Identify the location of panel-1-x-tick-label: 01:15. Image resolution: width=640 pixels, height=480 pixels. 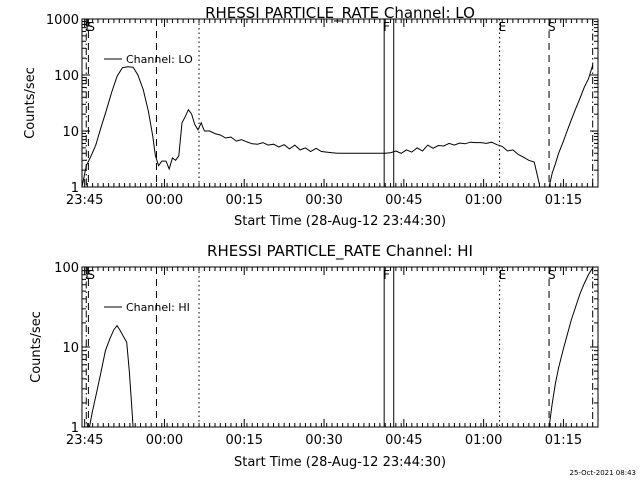
(563, 200).